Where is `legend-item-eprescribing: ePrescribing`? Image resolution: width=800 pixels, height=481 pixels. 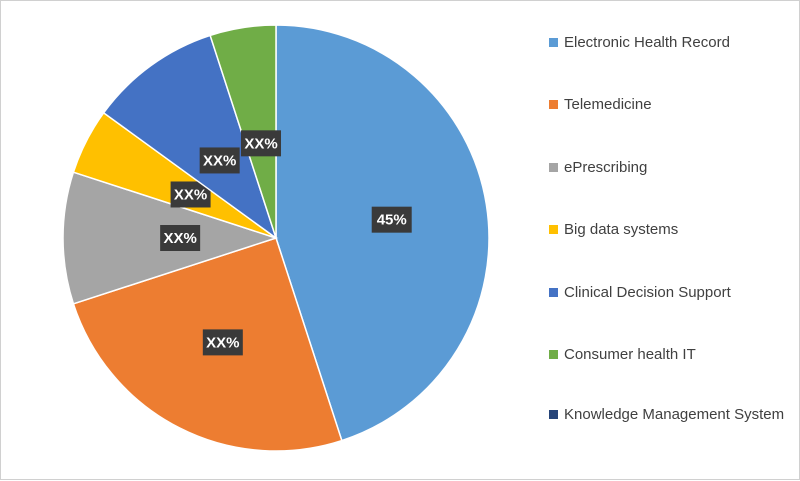
legend-item-eprescribing: ePrescribing is located at coordinates (669, 167).